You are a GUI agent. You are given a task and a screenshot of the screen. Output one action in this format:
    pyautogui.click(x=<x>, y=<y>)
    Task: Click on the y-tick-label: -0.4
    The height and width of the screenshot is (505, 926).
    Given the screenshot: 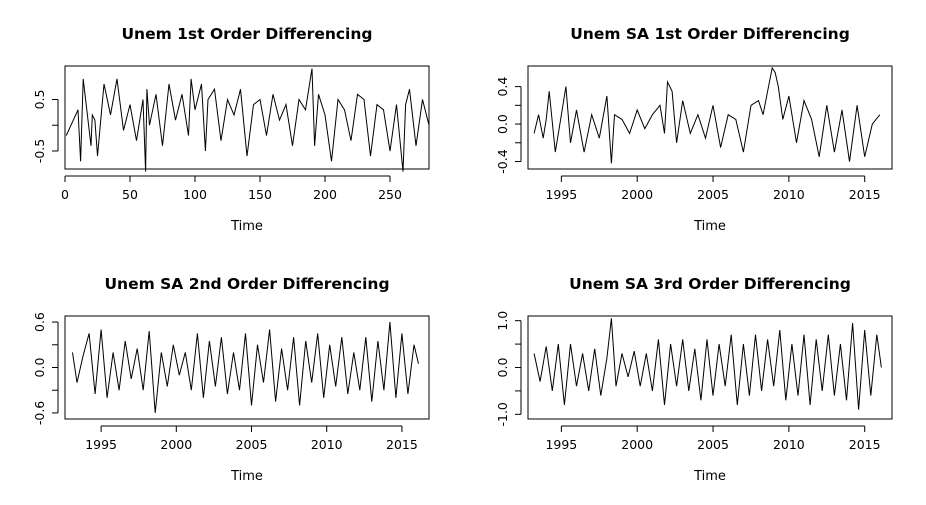 What is the action you would take?
    pyautogui.click(x=502, y=161)
    